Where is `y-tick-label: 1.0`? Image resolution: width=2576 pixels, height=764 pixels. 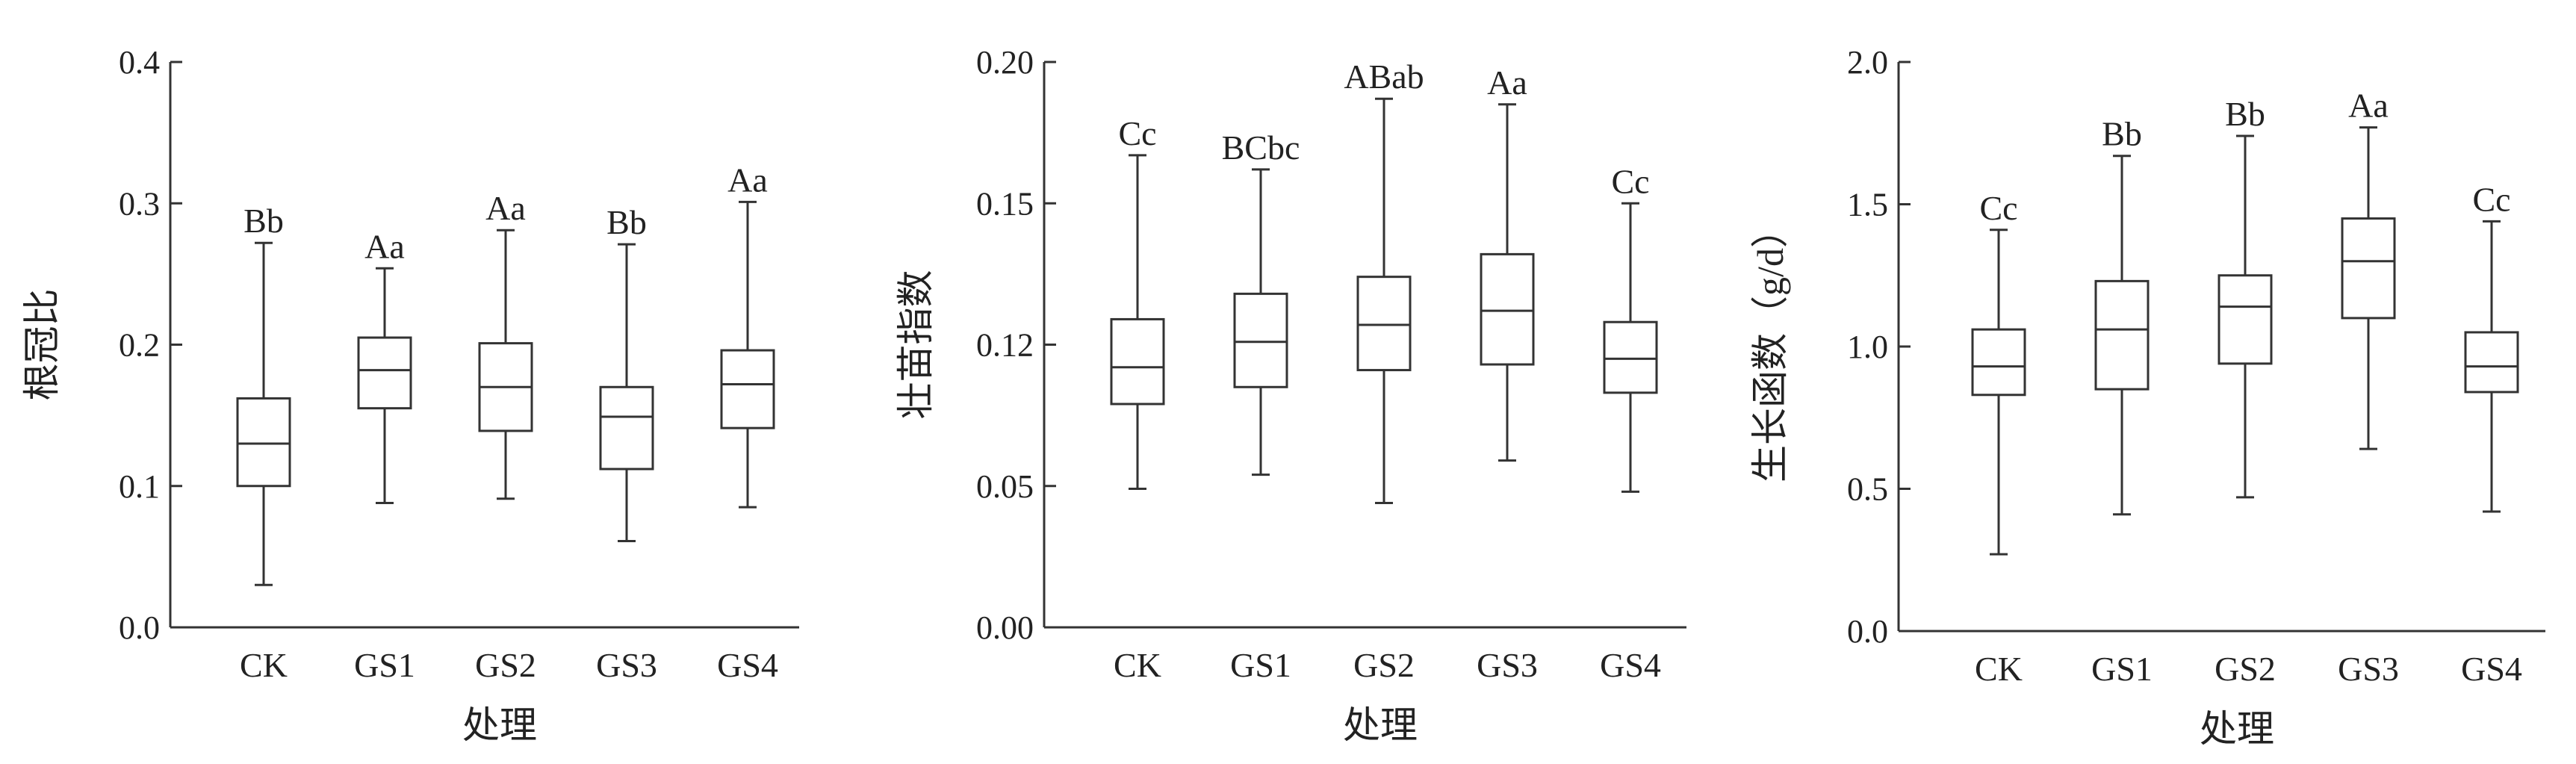 y-tick-label: 1.0 is located at coordinates (1867, 347).